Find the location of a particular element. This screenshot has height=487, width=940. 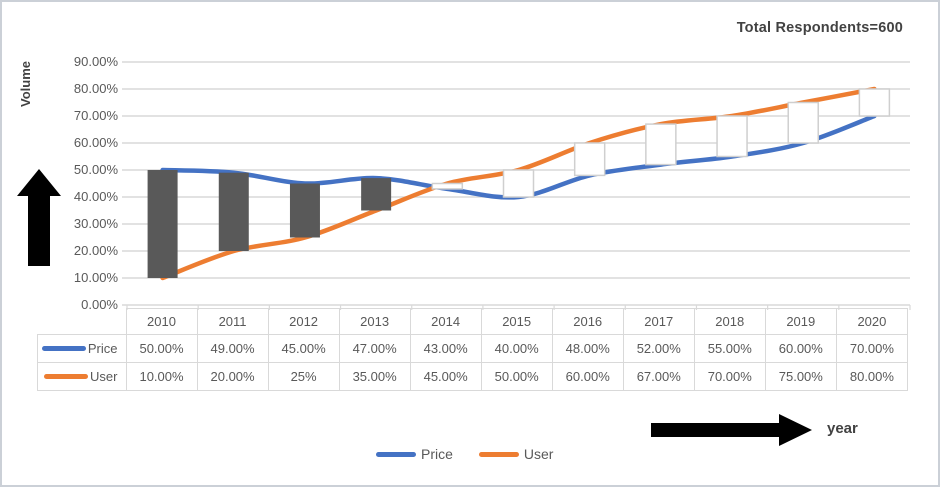

y-tick-label: 50.00% is located at coordinates (95, 169).